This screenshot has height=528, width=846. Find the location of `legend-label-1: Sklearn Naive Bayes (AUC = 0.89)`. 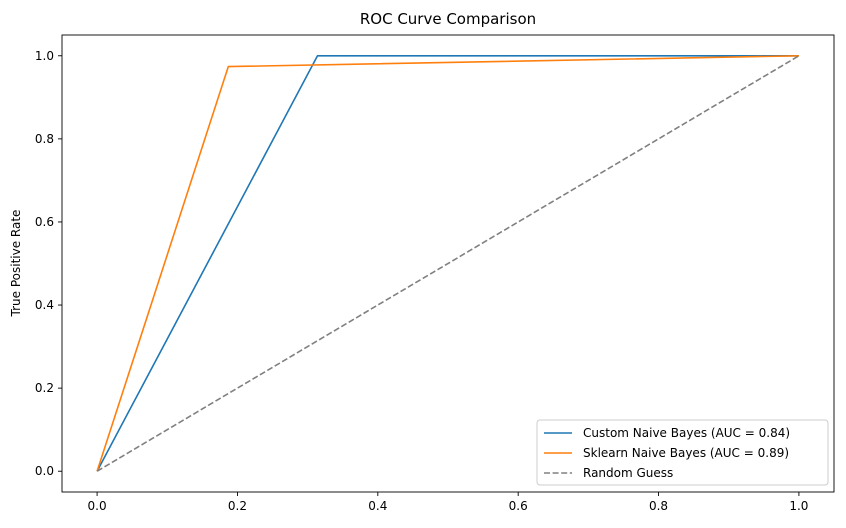

legend-label-1: Sklearn Naive Bayes (AUC = 0.89) is located at coordinates (686, 453).